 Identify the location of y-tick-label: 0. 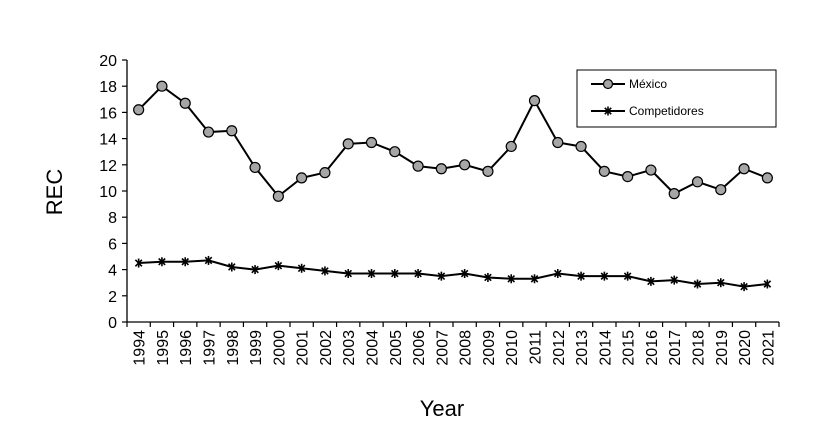
(112, 323).